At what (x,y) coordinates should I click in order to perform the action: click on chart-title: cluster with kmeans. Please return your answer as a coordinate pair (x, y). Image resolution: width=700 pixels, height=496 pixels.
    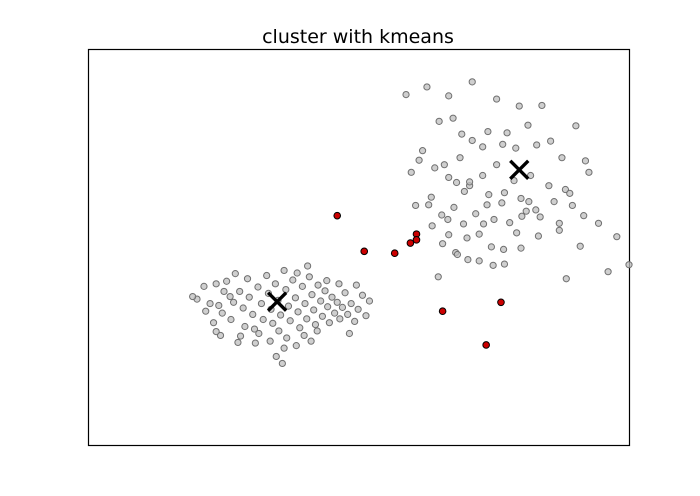
    Looking at the image, I should click on (358, 37).